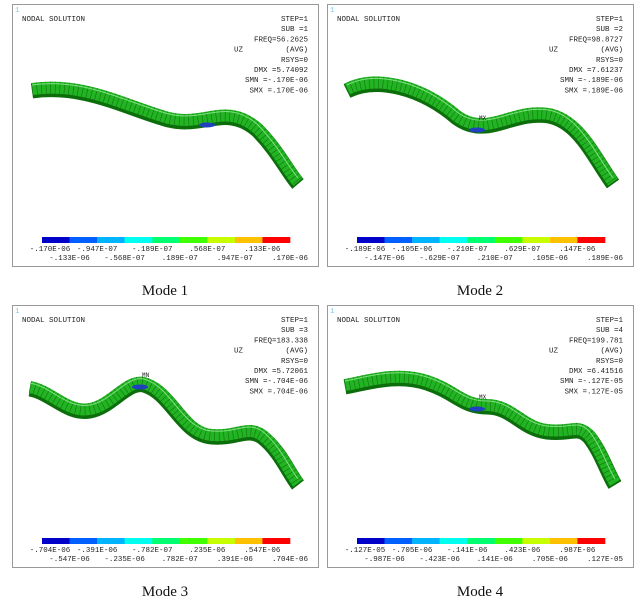  I want to click on solution-info: SMN =-.189E-06, so click(592, 81).